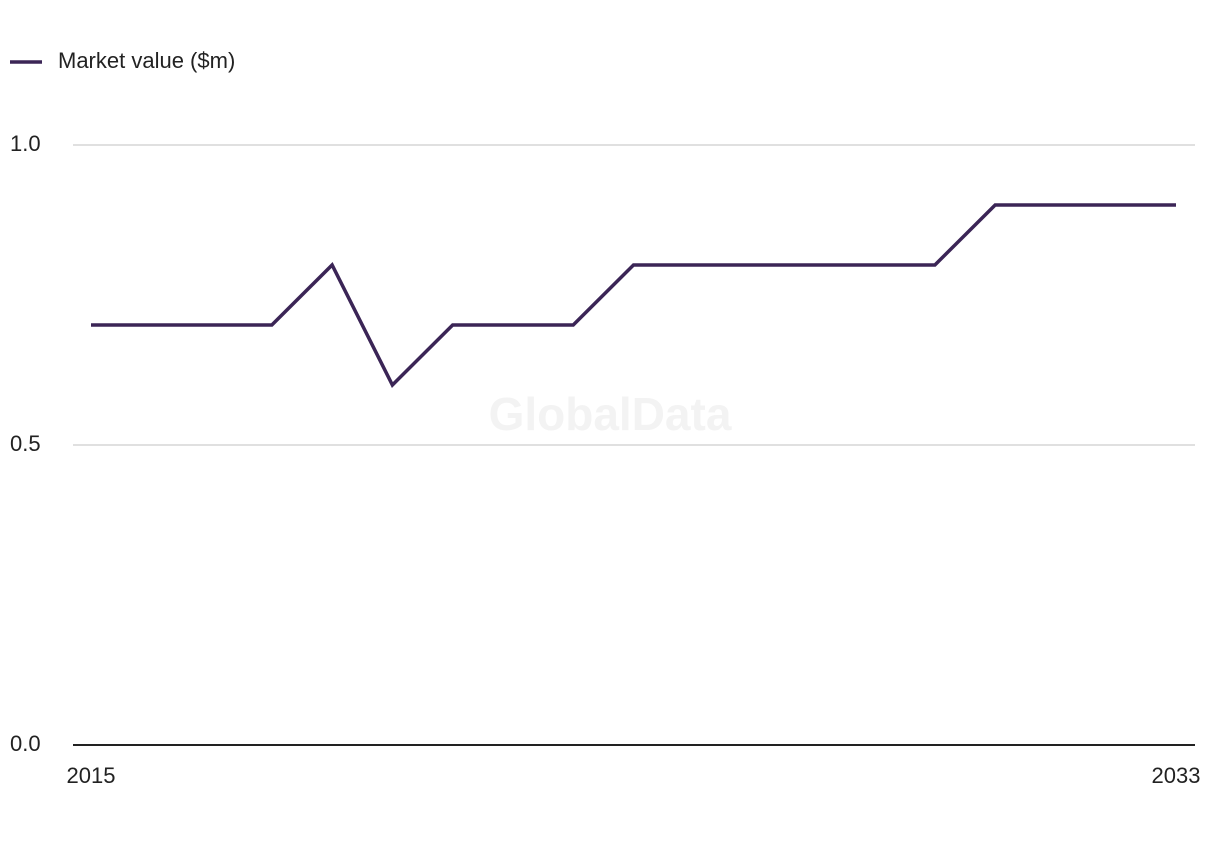  What do you see at coordinates (1176, 775) in the screenshot?
I see `x-tick-label: 2033` at bounding box center [1176, 775].